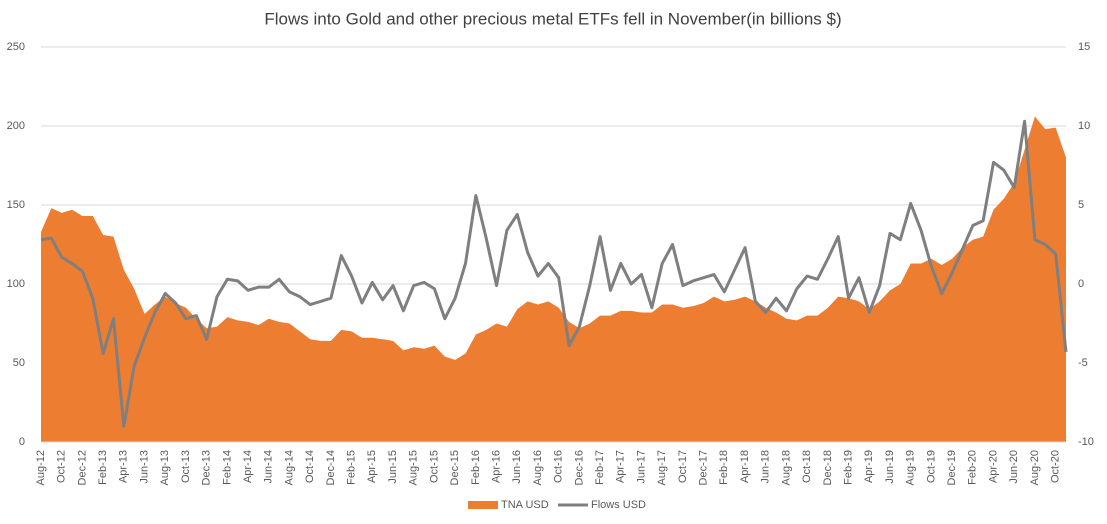  Describe the element at coordinates (82, 467) in the screenshot. I see `x-tick-label: Dec-12` at that location.